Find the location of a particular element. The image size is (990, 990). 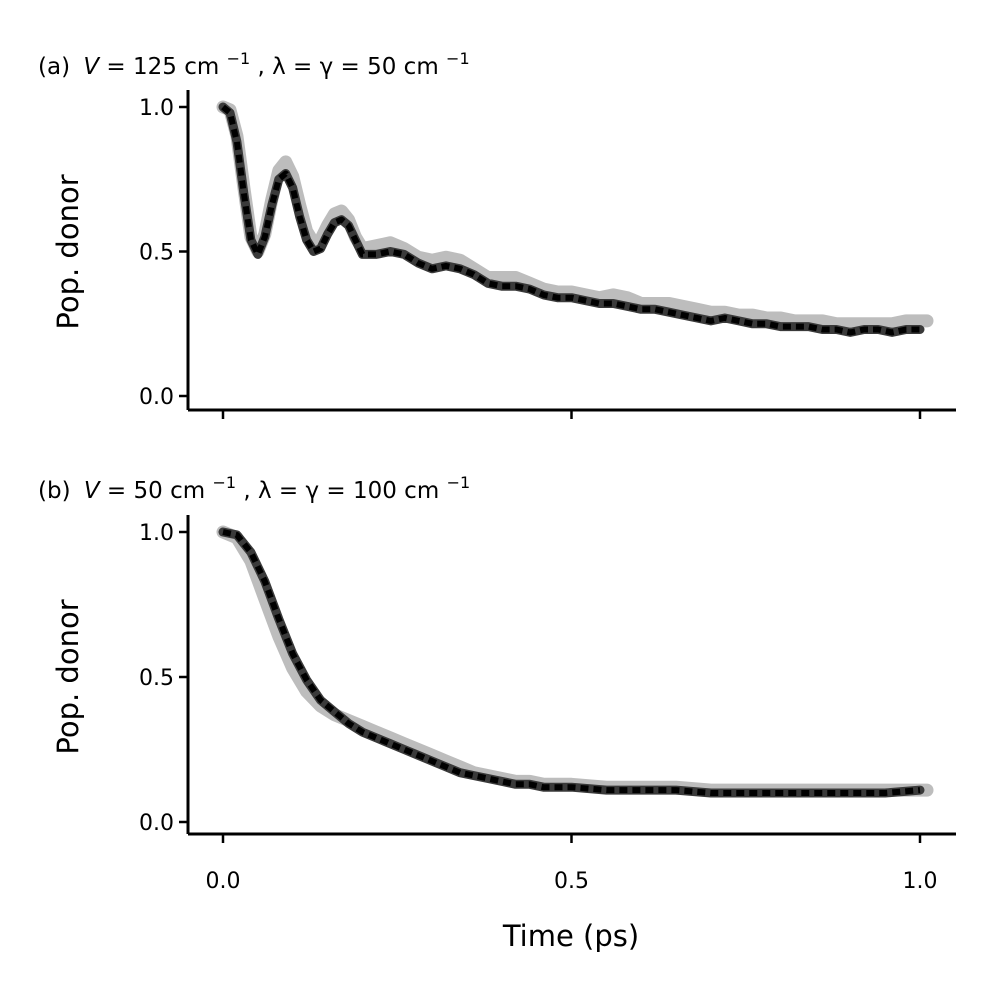

panel-b-ylabel: Pop. donor is located at coordinates (68, 676).